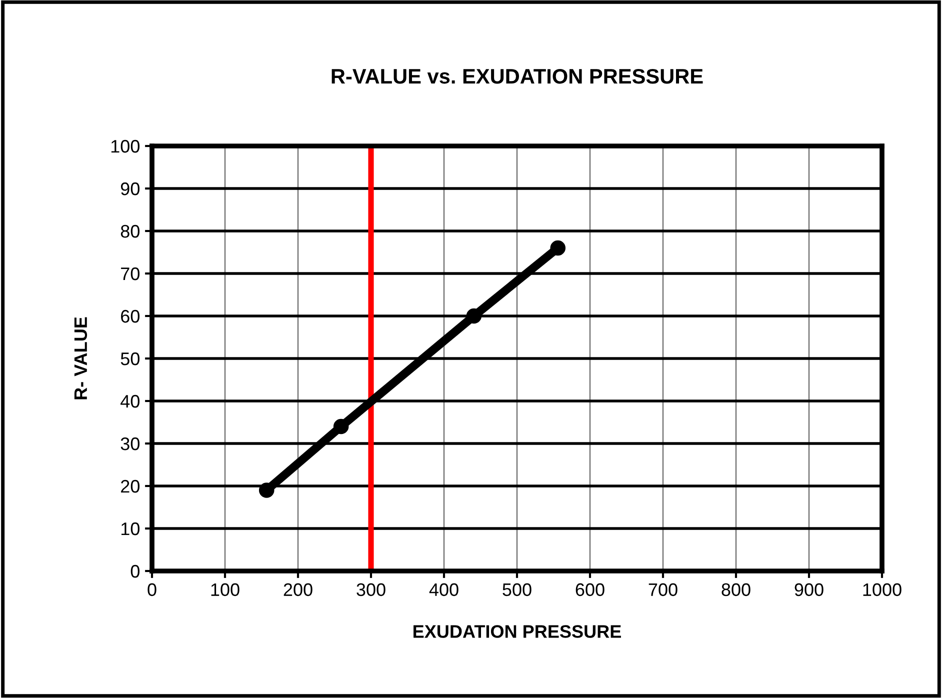  Describe the element at coordinates (130, 359) in the screenshot. I see `y-tick-label: 50` at that location.